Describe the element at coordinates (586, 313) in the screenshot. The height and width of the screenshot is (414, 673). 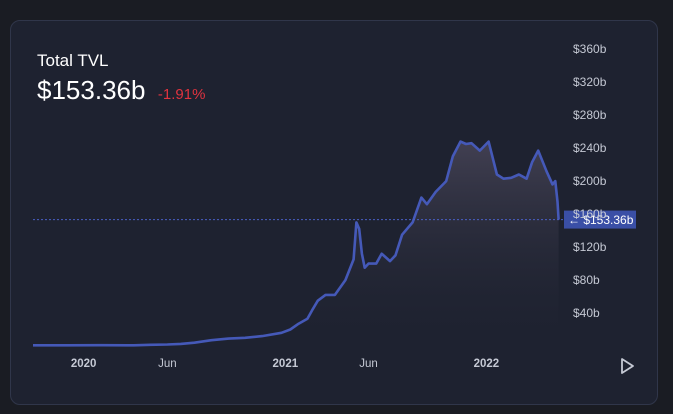
I see `y-tick-label: $40b` at that location.